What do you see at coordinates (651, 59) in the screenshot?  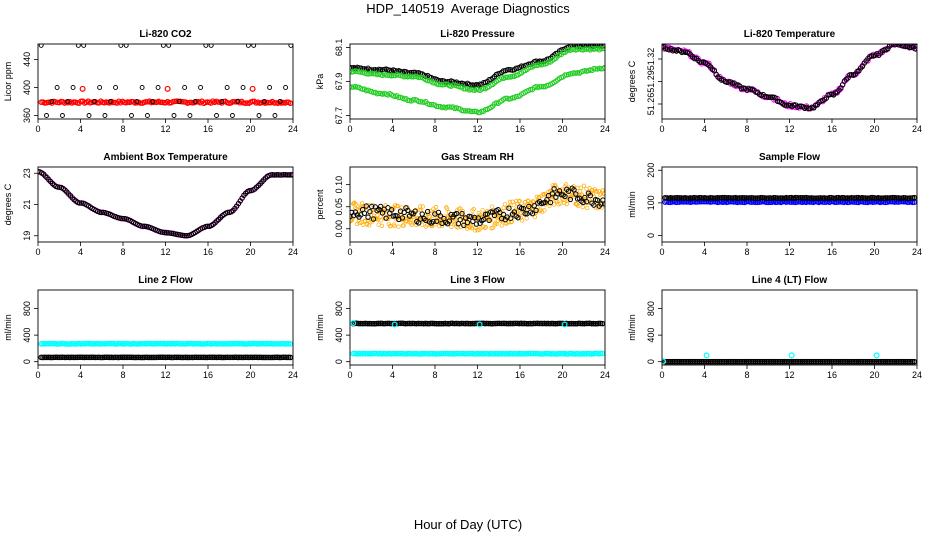 I see `y-tick-label: 51.32` at bounding box center [651, 59].